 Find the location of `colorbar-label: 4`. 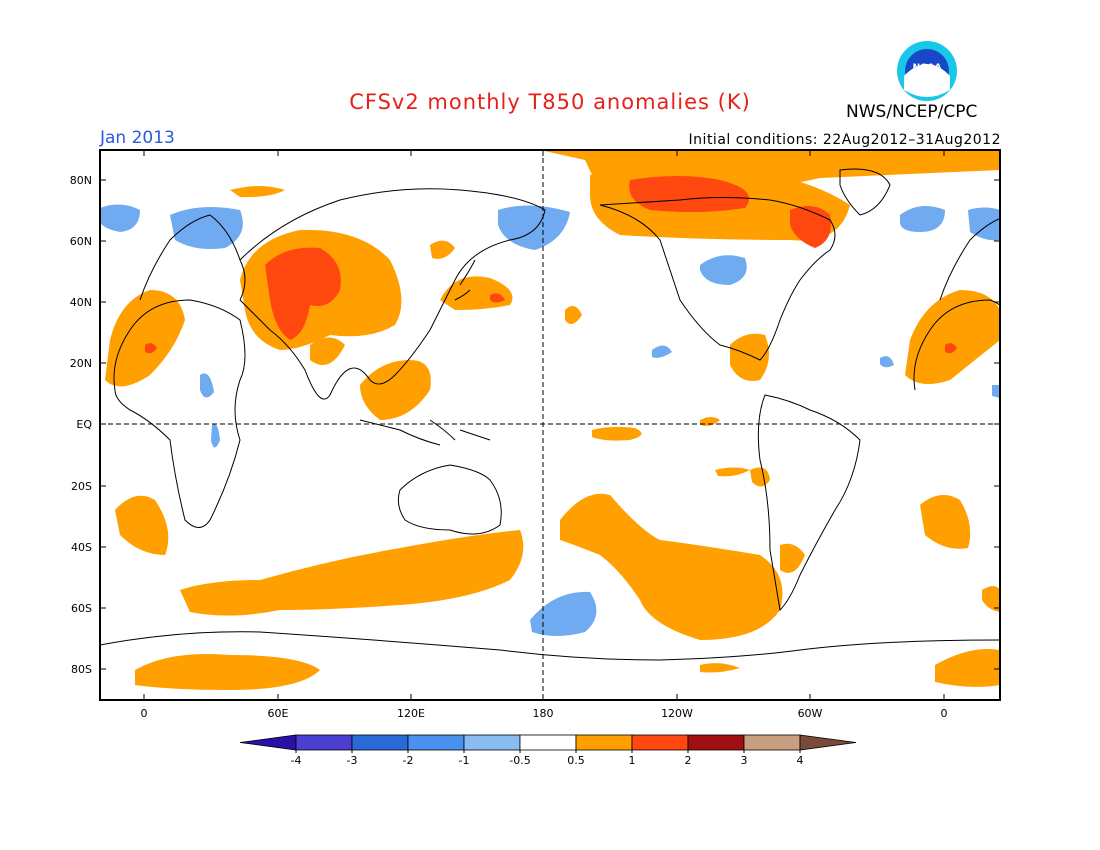

colorbar-label: 4 is located at coordinates (800, 760).